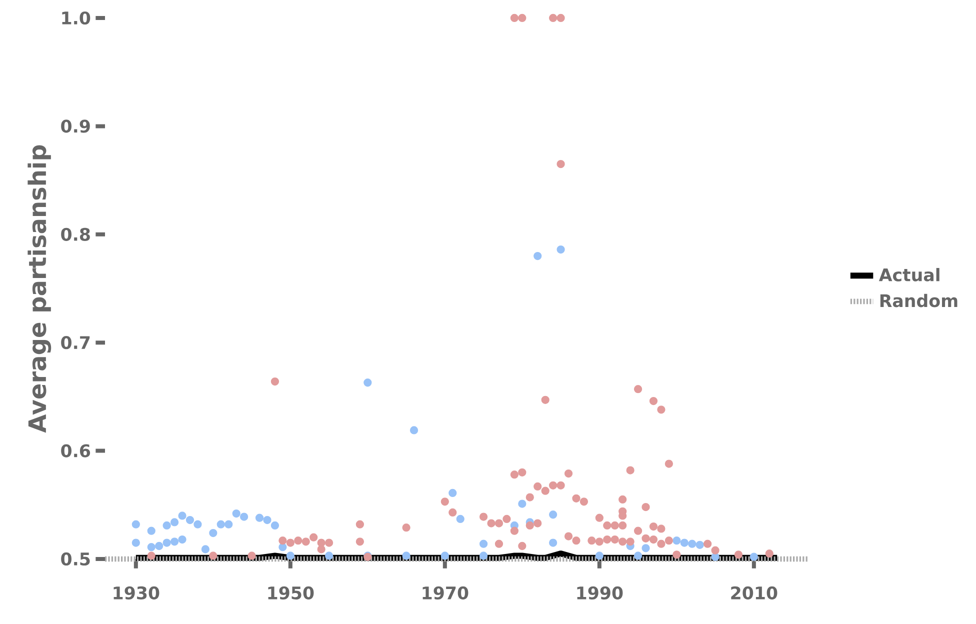  What do you see at coordinates (76, 18) in the screenshot?
I see `y-tick-label: 1.0` at bounding box center [76, 18].